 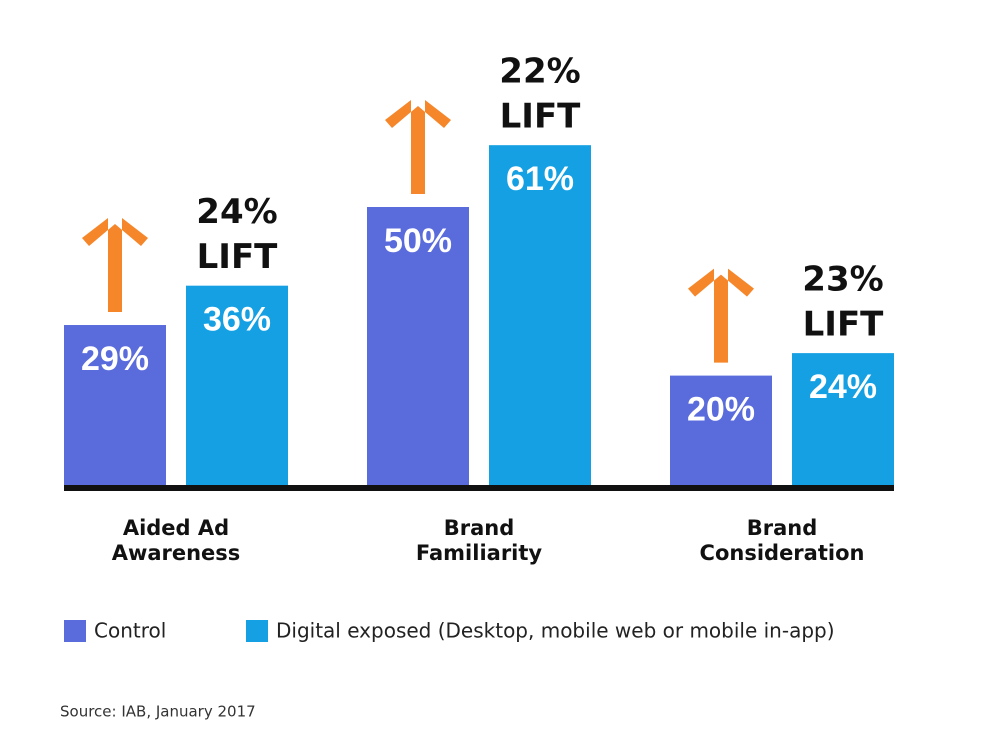 I want to click on source: Source: IAB, January 2017, so click(x=158, y=712).